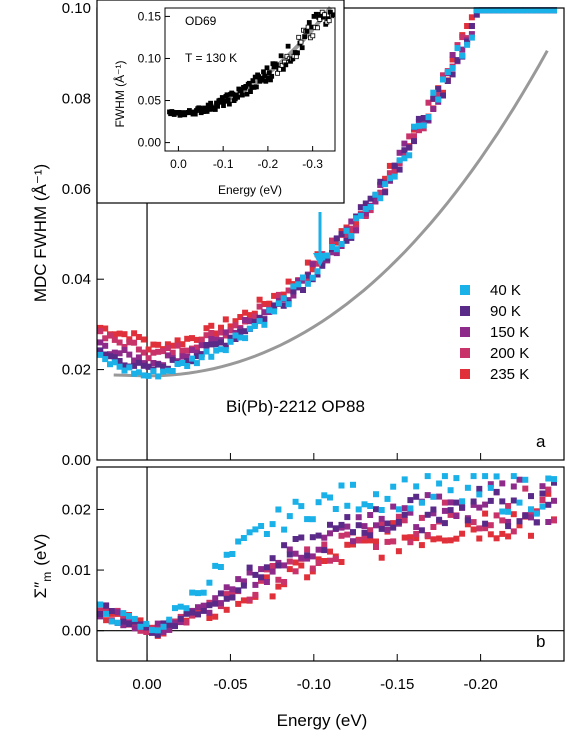  What do you see at coordinates (76, 509) in the screenshot?
I see `y-tick-label: 0.02` at bounding box center [76, 509].